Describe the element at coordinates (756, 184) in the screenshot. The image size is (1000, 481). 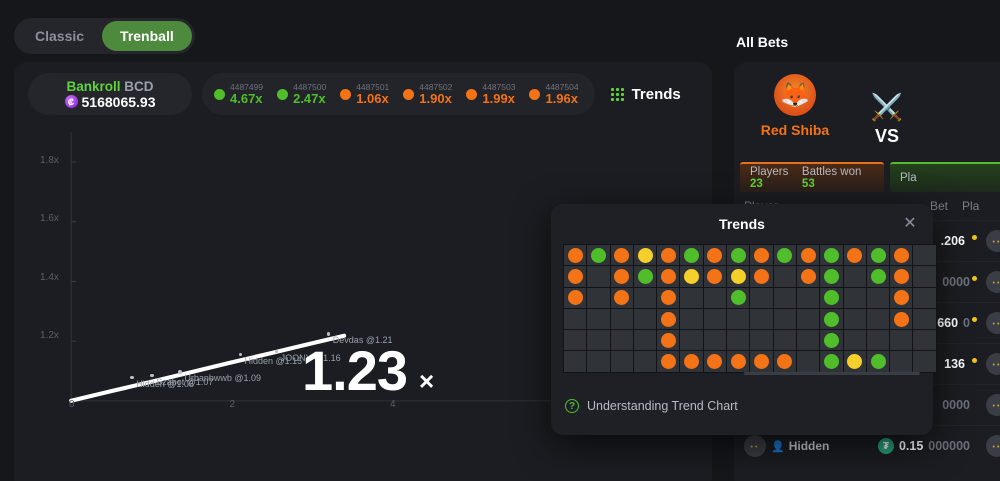
I see `red-players-count: 23` at that location.